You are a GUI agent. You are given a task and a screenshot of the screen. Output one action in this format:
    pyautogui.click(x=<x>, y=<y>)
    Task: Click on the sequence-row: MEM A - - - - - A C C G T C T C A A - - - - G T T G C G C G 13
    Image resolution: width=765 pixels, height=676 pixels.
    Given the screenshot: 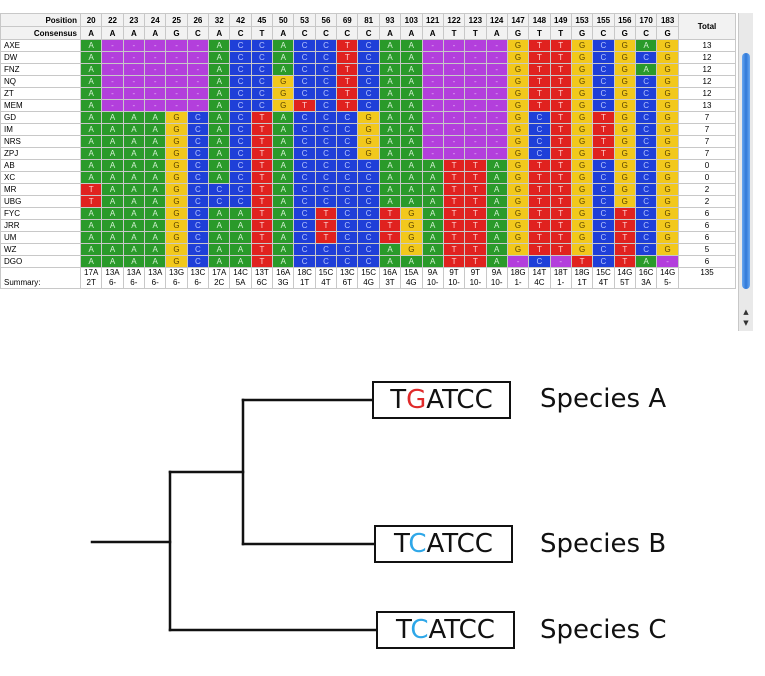 What is the action you would take?
    pyautogui.click(x=368, y=105)
    